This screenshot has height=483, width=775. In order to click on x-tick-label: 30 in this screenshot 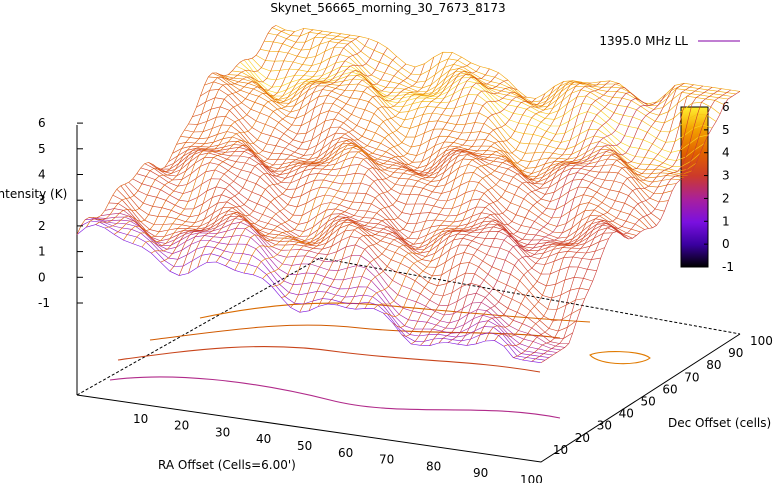, I will do `click(222, 432)`.